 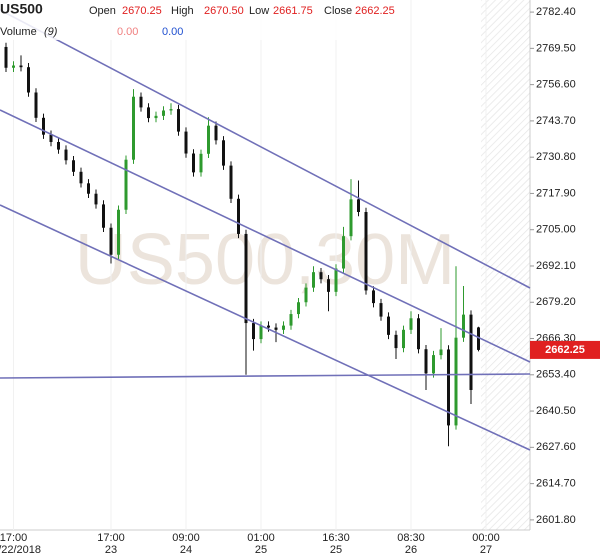 What do you see at coordinates (411, 538) in the screenshot?
I see `x-tick-label: 08:30` at bounding box center [411, 538].